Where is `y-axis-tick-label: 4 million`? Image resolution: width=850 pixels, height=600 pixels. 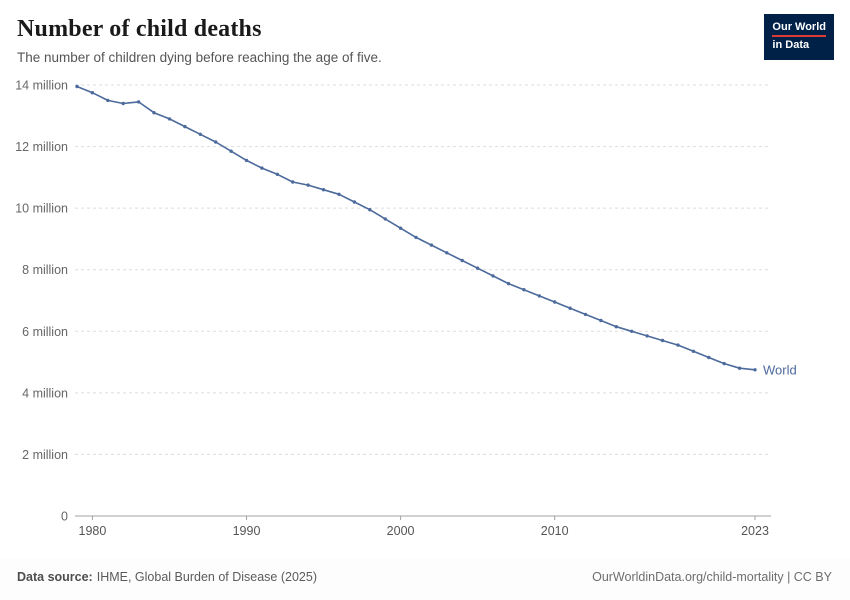 y-axis-tick-label: 4 million is located at coordinates (45, 393).